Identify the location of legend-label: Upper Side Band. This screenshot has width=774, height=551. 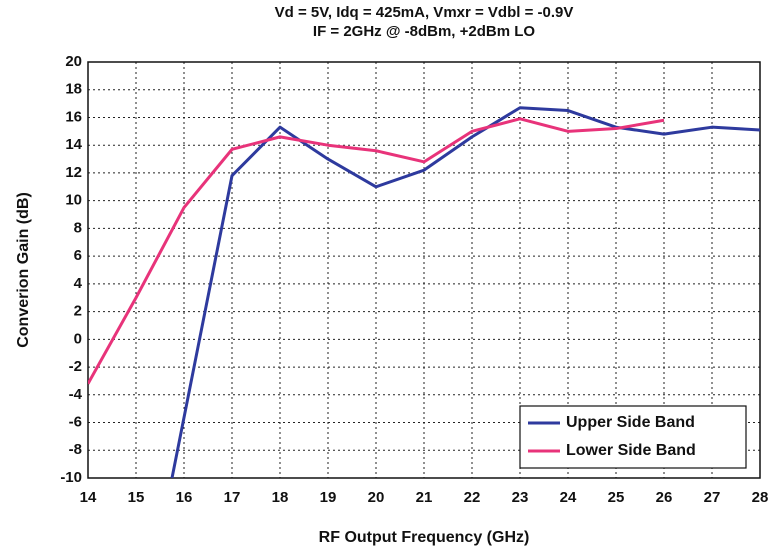
(630, 422).